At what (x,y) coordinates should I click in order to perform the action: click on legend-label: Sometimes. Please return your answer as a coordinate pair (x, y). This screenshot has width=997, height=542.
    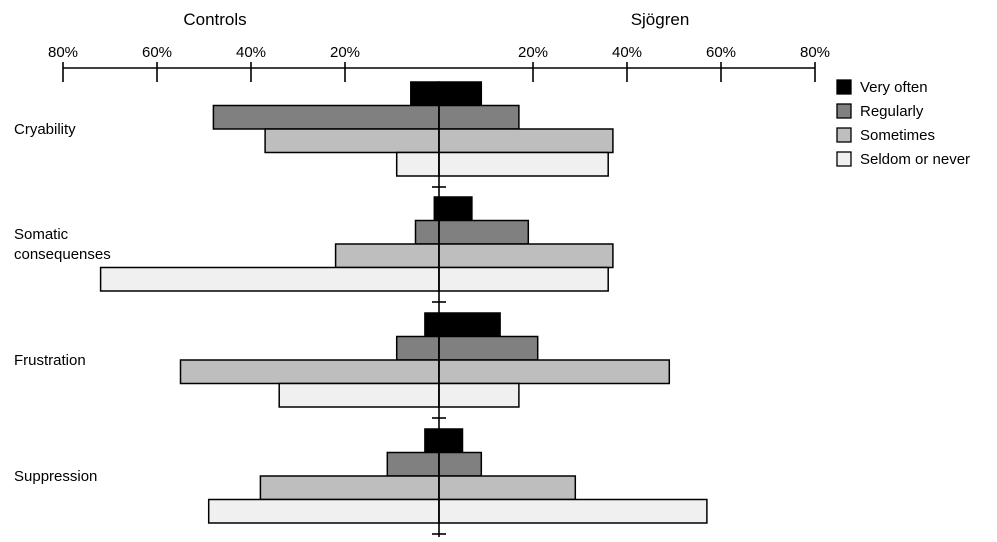
    Looking at the image, I should click on (897, 135).